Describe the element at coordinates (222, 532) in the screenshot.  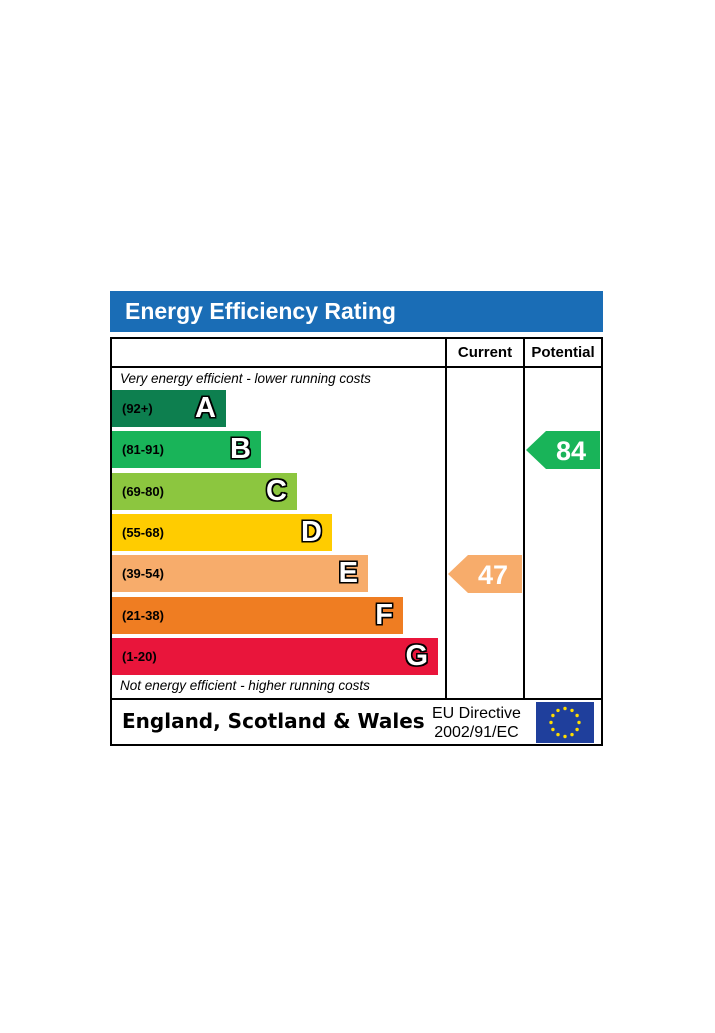
I see `rating-band-d: (55-68) D` at that location.